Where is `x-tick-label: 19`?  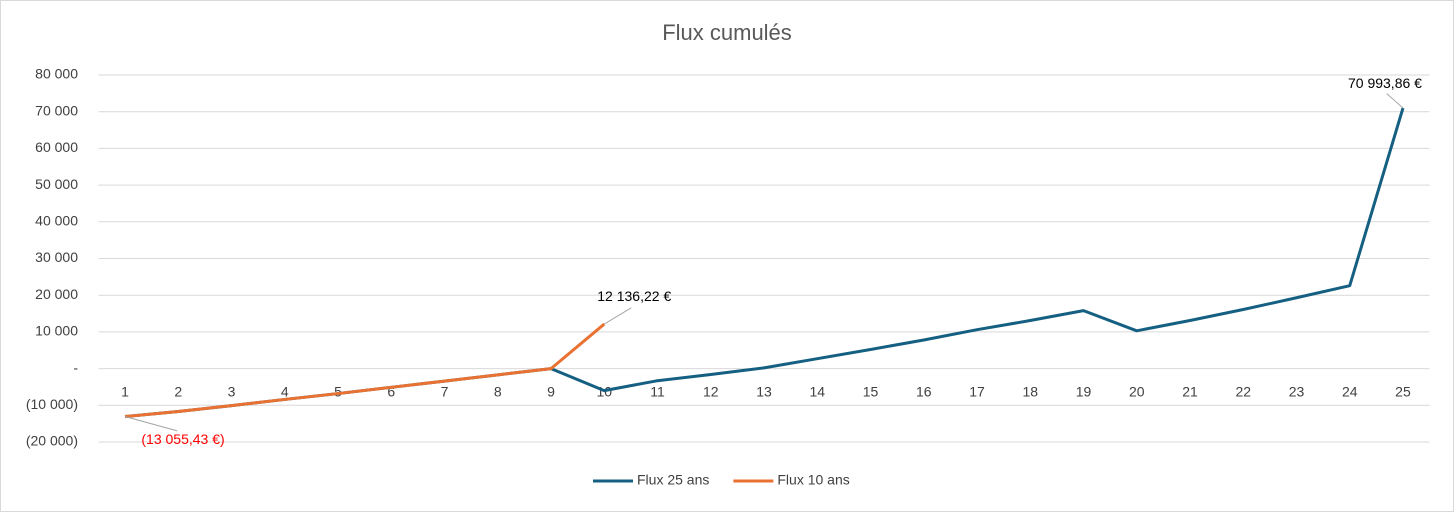
x-tick-label: 19 is located at coordinates (1084, 391).